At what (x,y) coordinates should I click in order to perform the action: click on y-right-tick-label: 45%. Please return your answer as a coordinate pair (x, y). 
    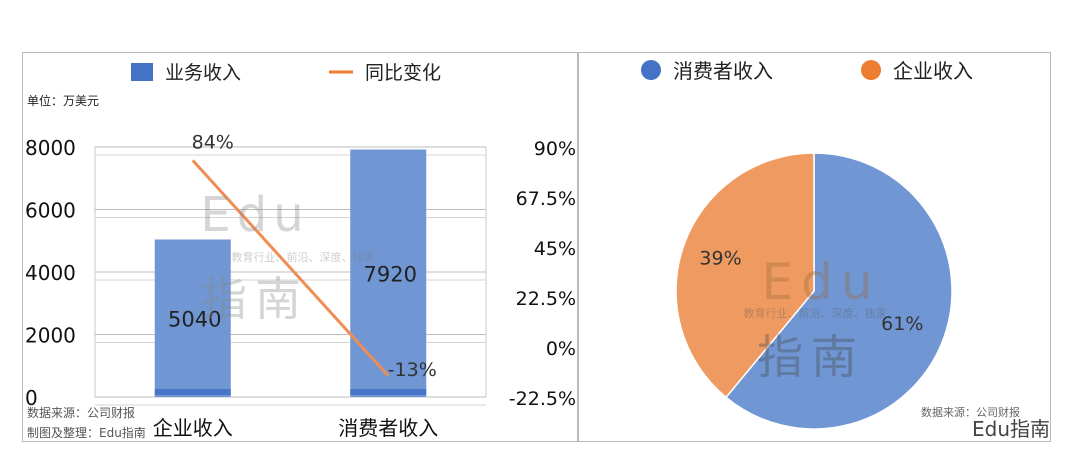
    Looking at the image, I should click on (555, 249).